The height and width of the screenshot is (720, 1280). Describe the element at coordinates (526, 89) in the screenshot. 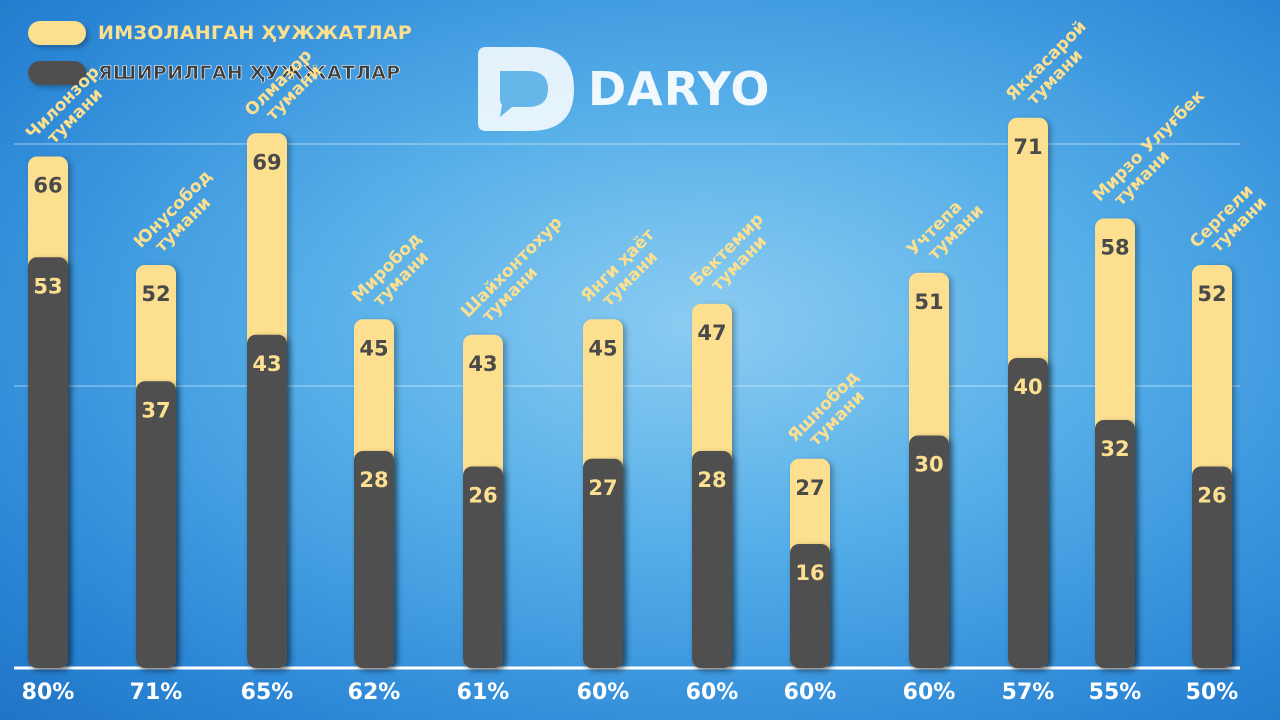

I see `daryo-d-chat-icon` at that location.